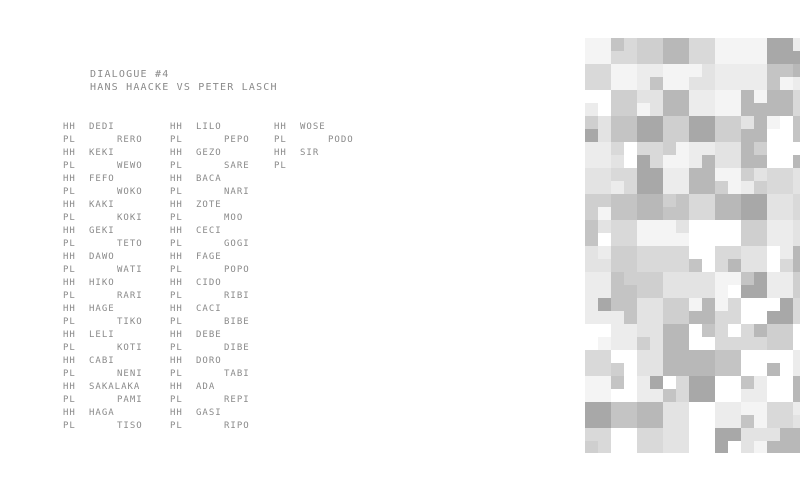 This screenshot has width=800, height=500. What do you see at coordinates (130, 192) in the screenshot?
I see `spoken-word: WOKO` at bounding box center [130, 192].